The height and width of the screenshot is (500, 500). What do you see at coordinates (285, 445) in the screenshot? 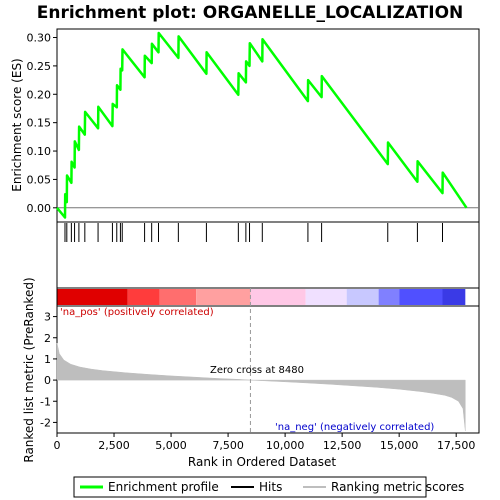
I see `x-tick-label: 10,000` at bounding box center [285, 445].